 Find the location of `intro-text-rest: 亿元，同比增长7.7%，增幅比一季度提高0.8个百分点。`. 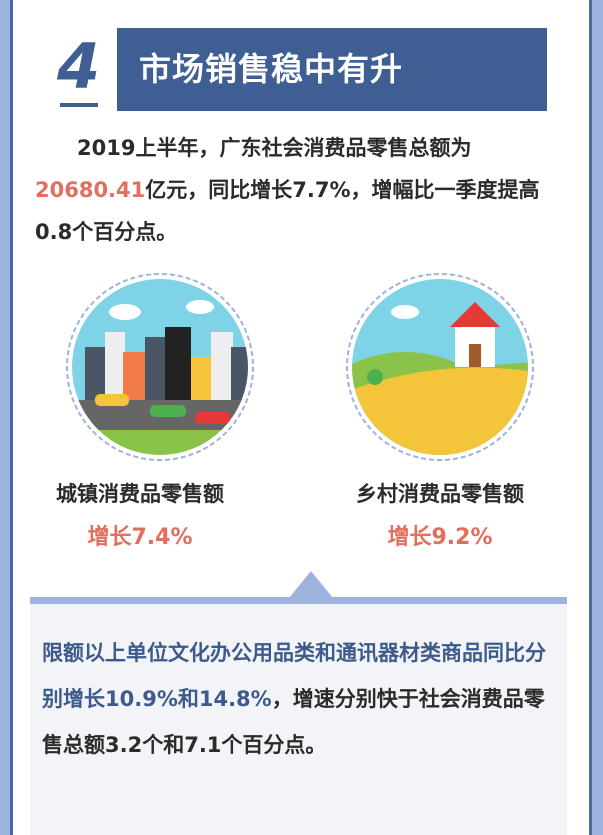

intro-text-rest: 亿元，同比增长7.7%，增幅比一季度提高0.8个百分点。 is located at coordinates (287, 211).